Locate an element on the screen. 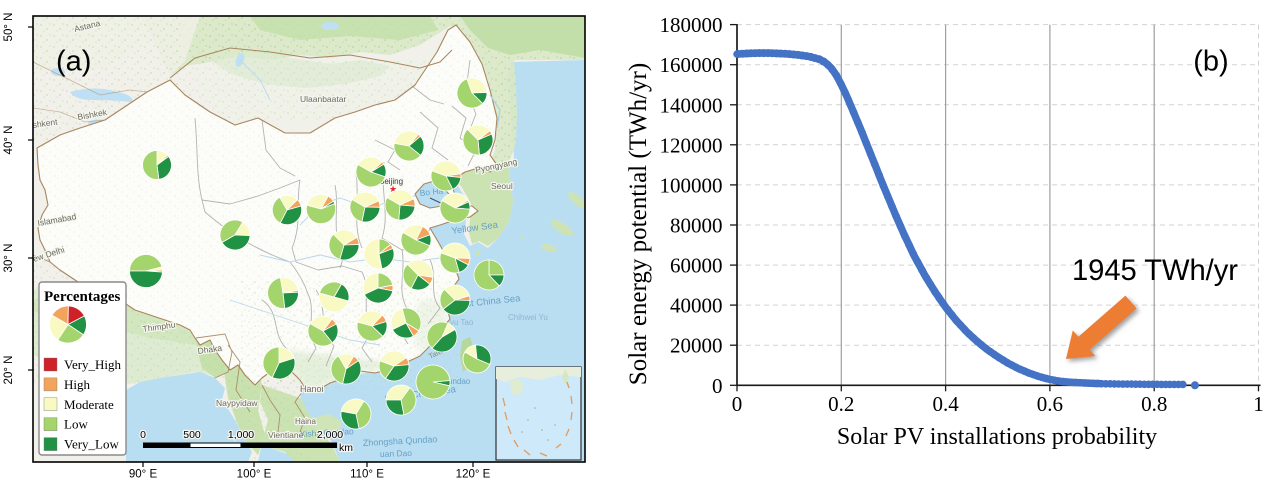 The height and width of the screenshot is (497, 1269). svg-text: Seoul is located at coordinates (502, 186).